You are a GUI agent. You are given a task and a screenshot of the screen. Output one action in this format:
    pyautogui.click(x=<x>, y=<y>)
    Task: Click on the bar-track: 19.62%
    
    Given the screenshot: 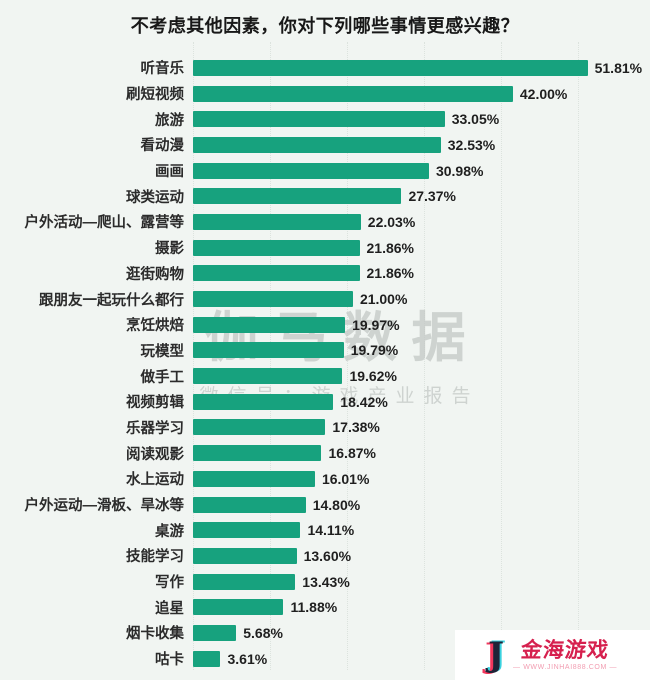 What is the action you would take?
    pyautogui.click(x=421, y=376)
    